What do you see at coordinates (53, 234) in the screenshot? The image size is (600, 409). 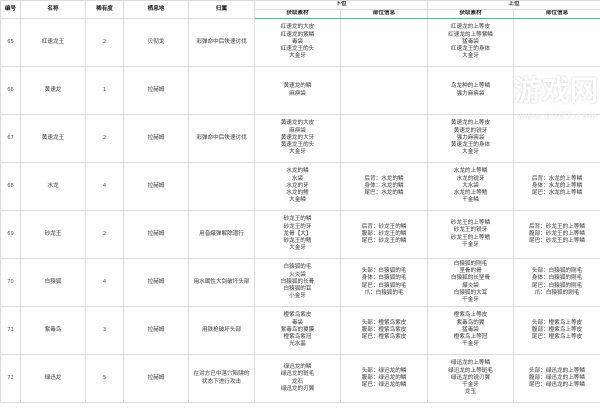 I see `cell-name: 砂龙王` at bounding box center [53, 234].